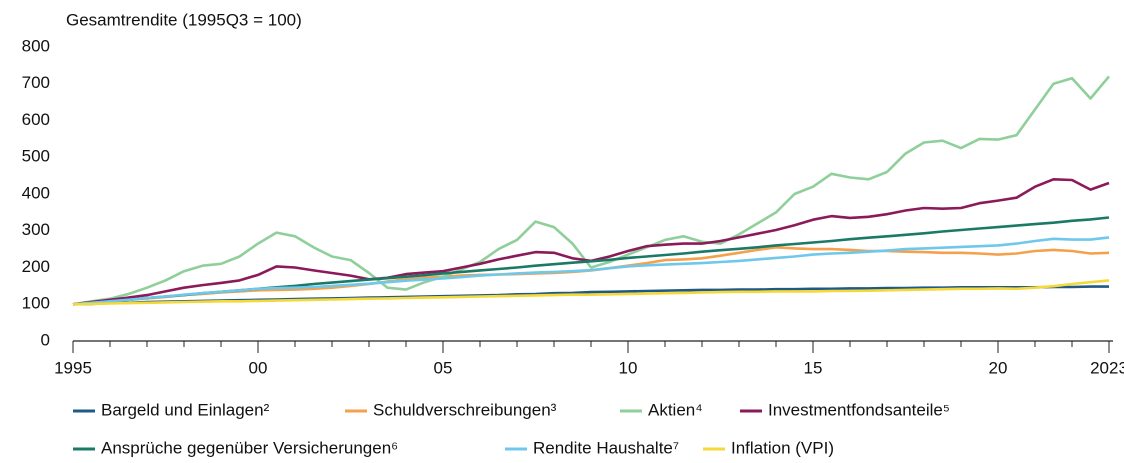  I want to click on legend-label: Bargeld und Einlagen², so click(185, 409).